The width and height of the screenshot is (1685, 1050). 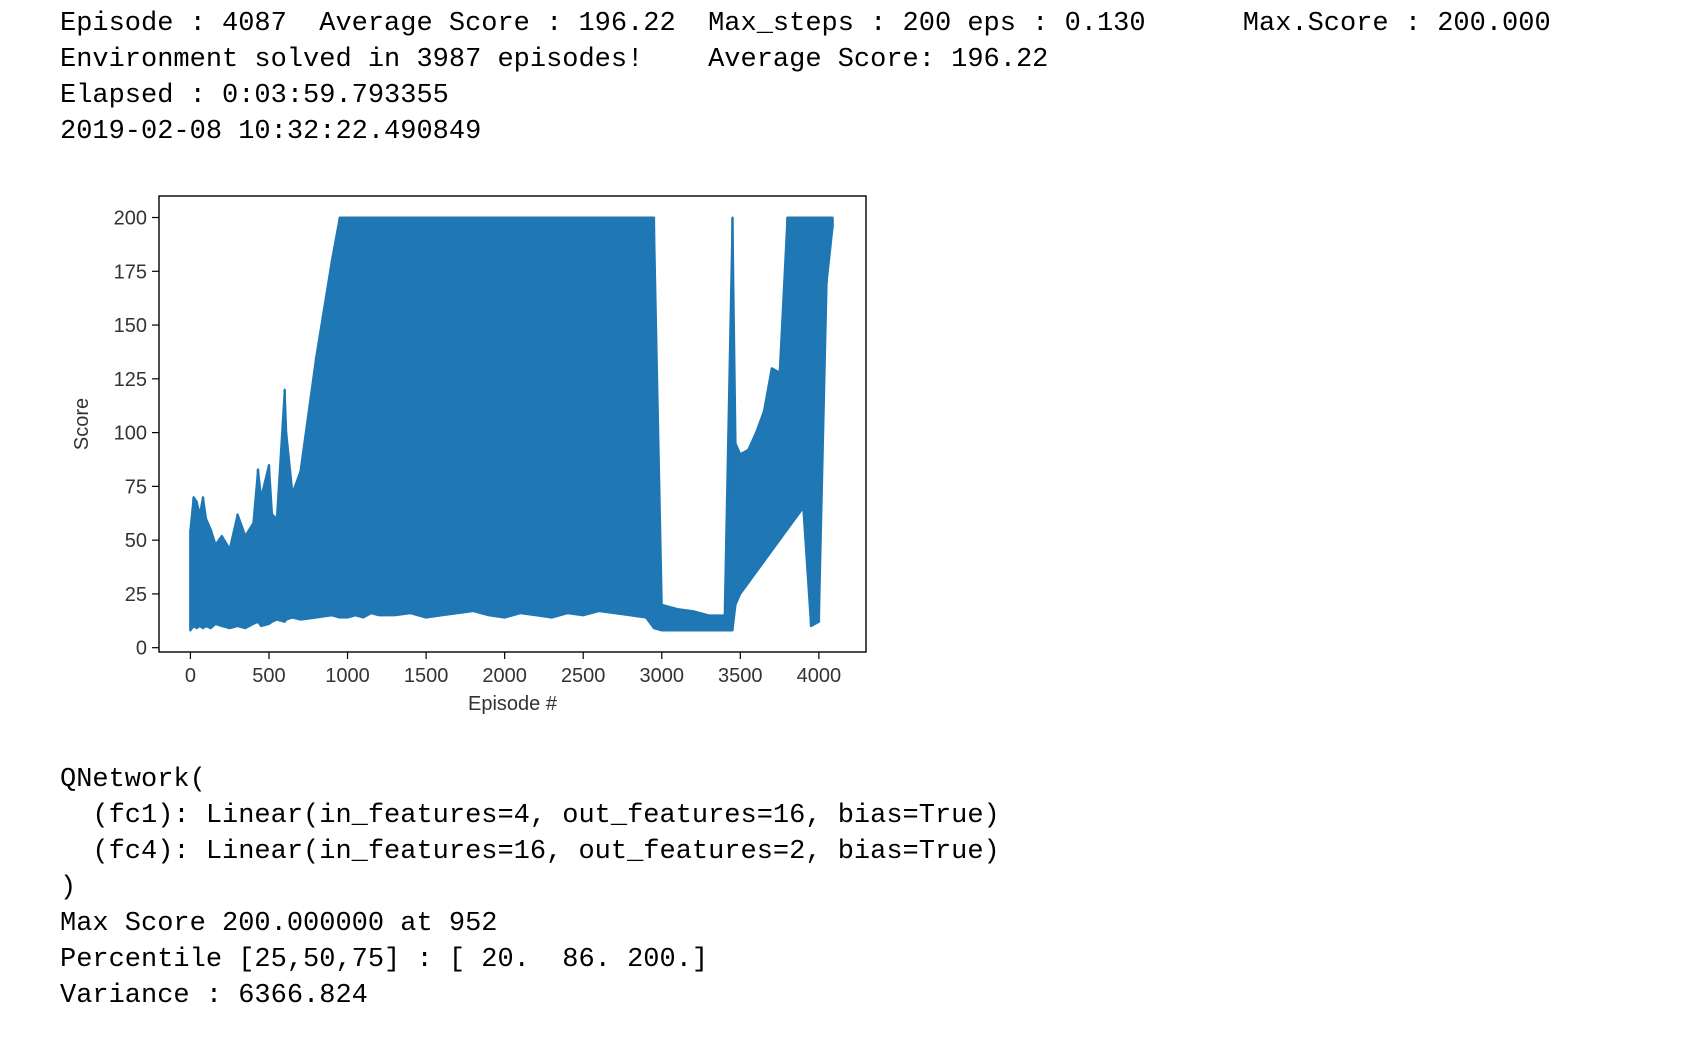 I want to click on x-tick-label: 1000, so click(x=347, y=676).